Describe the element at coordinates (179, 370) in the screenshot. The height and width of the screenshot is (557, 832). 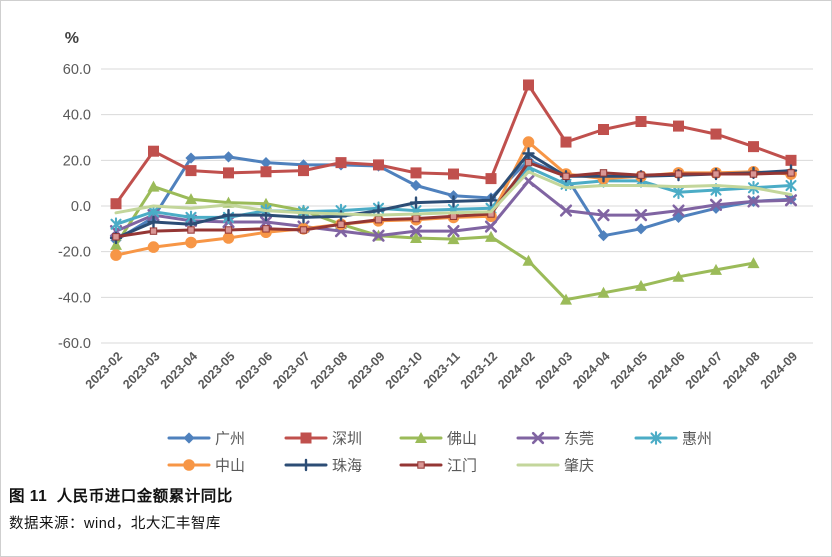
I see `x-tick-label: 2023-04` at that location.